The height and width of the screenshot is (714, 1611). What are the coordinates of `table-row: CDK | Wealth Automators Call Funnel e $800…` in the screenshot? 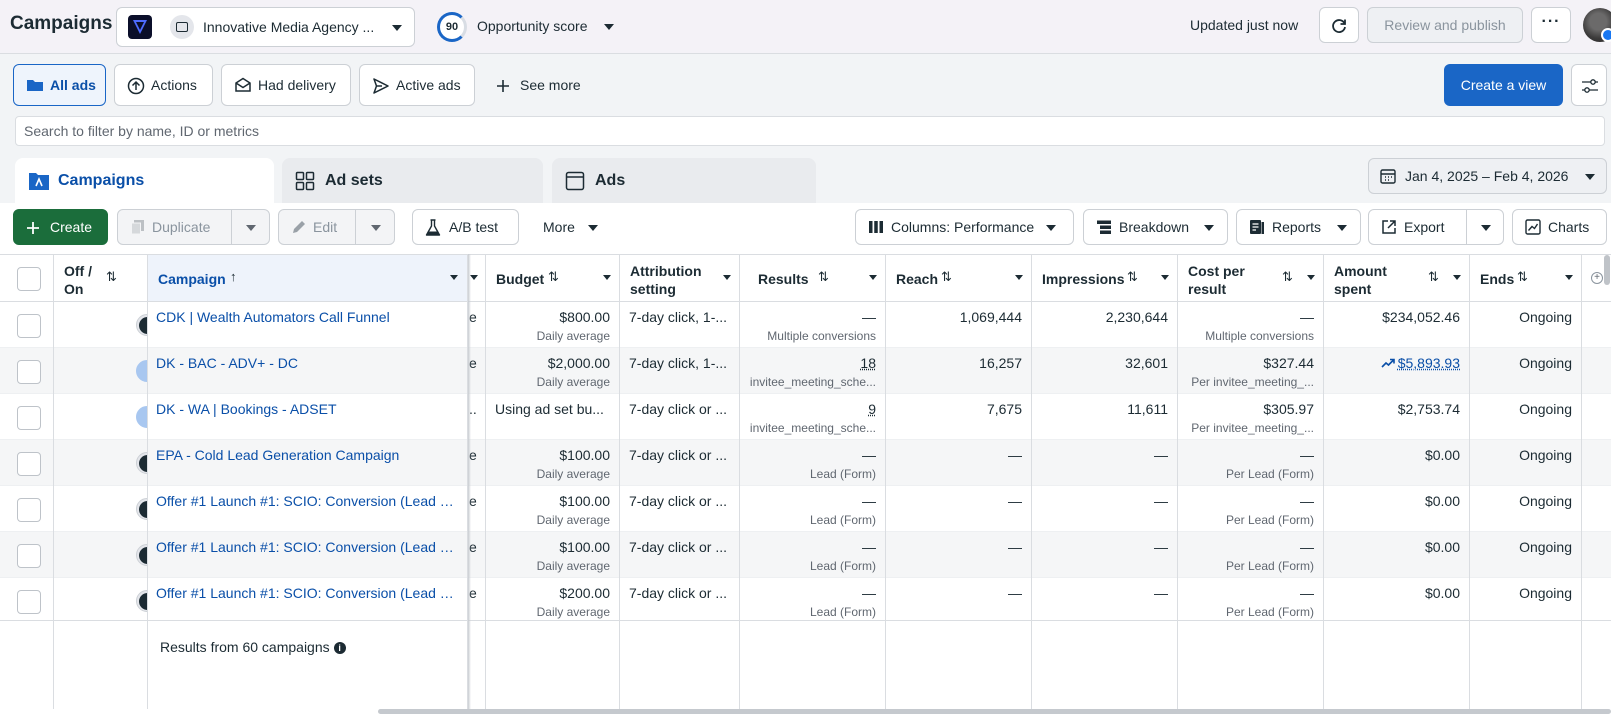 It's located at (805, 325).